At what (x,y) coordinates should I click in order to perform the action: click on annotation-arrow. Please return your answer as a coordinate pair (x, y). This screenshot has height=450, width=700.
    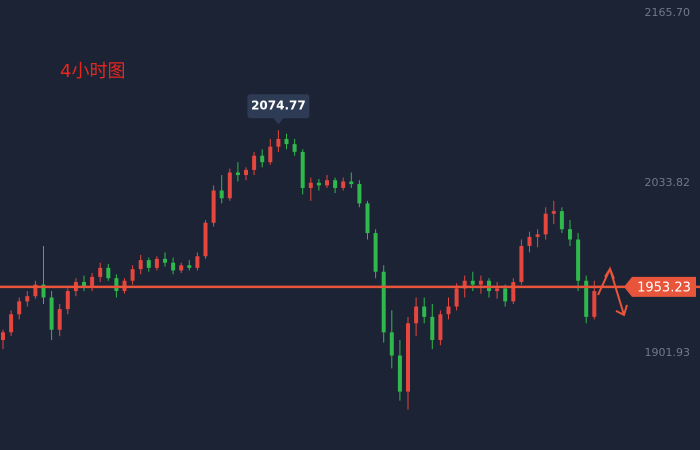
    Looking at the image, I should click on (612, 291).